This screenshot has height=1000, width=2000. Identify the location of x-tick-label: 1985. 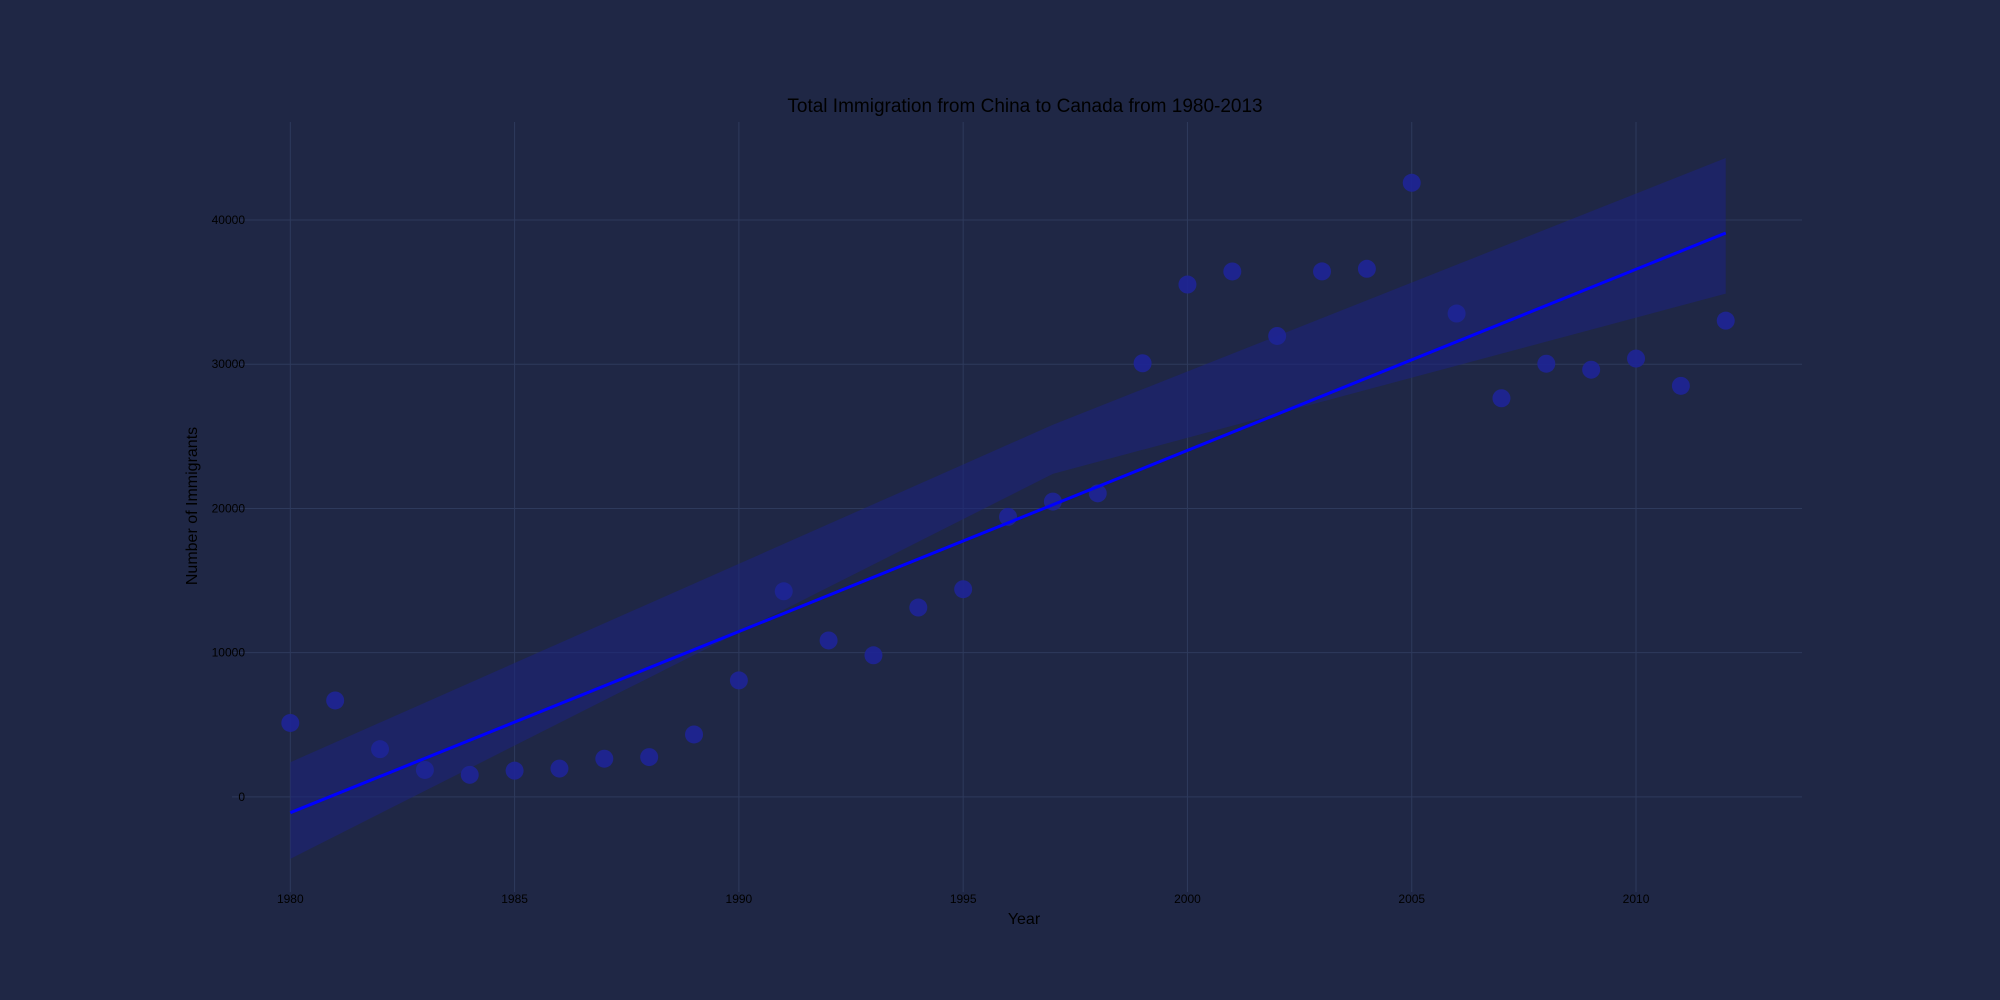
(514, 899).